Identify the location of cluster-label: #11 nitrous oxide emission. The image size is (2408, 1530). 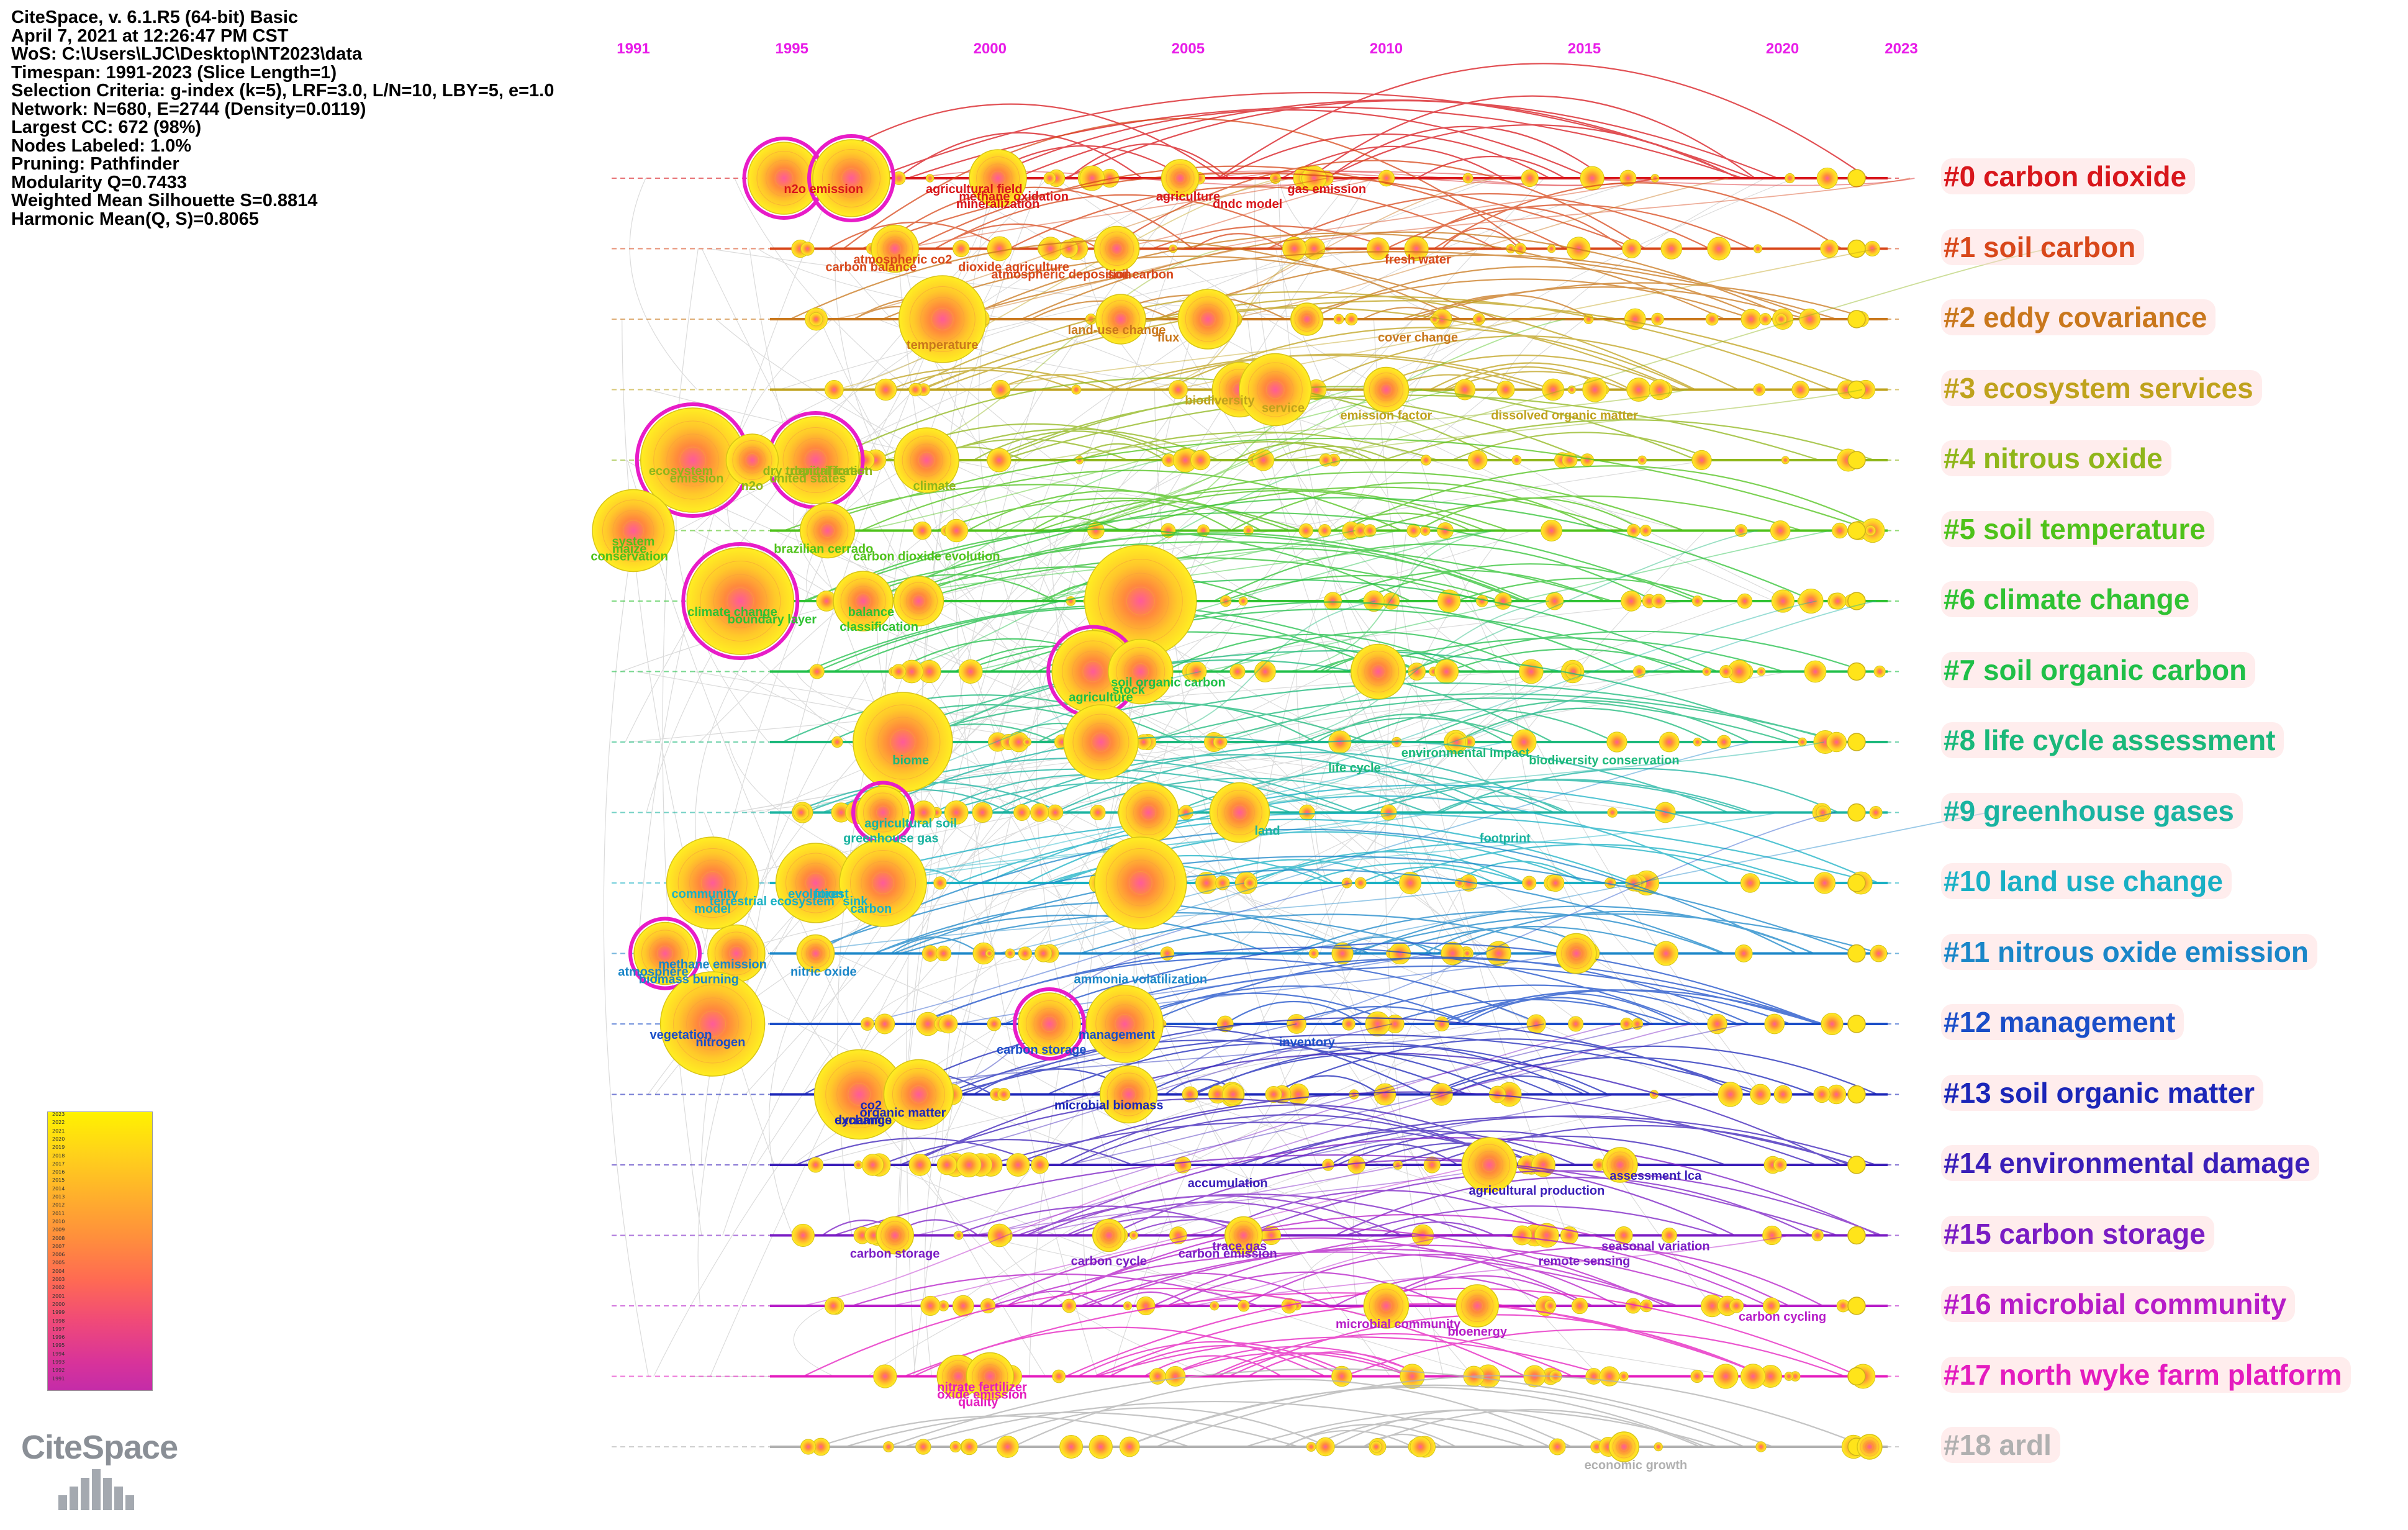
(2129, 951).